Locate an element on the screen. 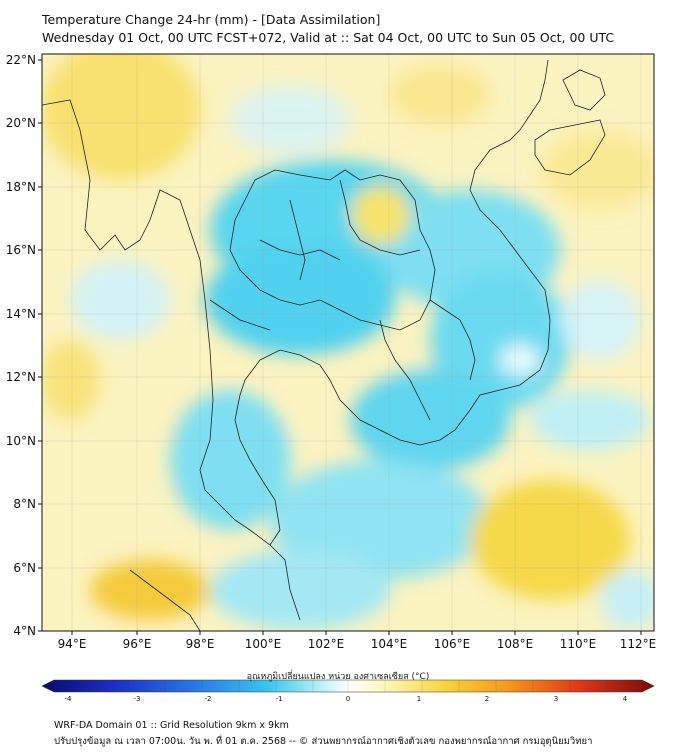  colorbar-tick: 1 is located at coordinates (419, 699).